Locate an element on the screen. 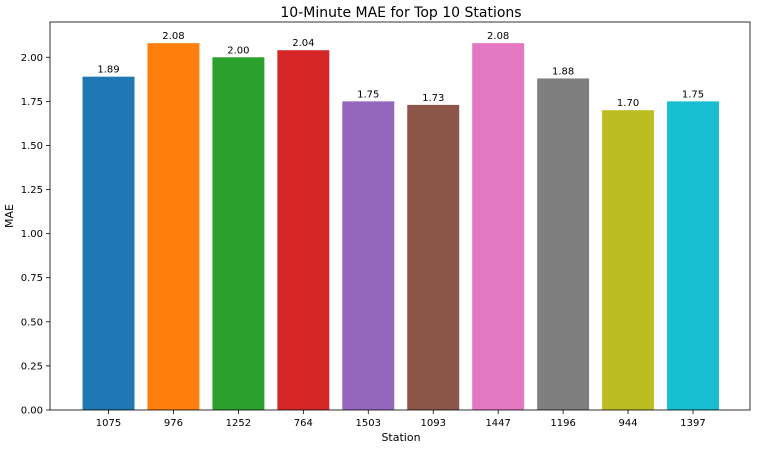 The width and height of the screenshot is (760, 449). y-tick-label: 0.50 is located at coordinates (32, 322).